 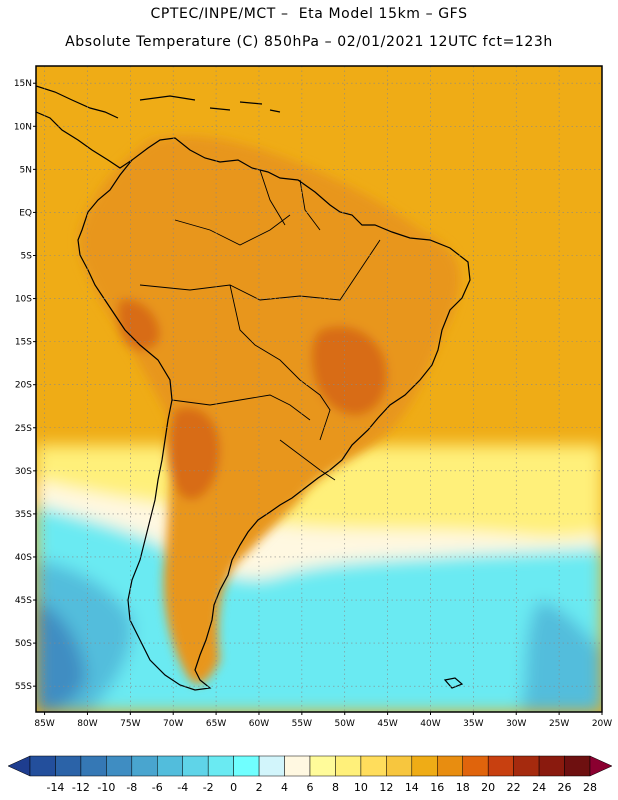 I want to click on map-title-line1: CPTEC/INPE/MCT – Eta Model 15km – GFS, so click(x=309, y=14).